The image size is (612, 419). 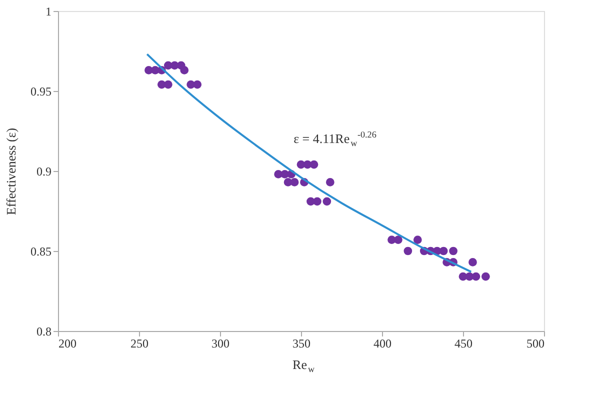 What do you see at coordinates (463, 343) in the screenshot?
I see `x-tick-label: 450` at bounding box center [463, 343].